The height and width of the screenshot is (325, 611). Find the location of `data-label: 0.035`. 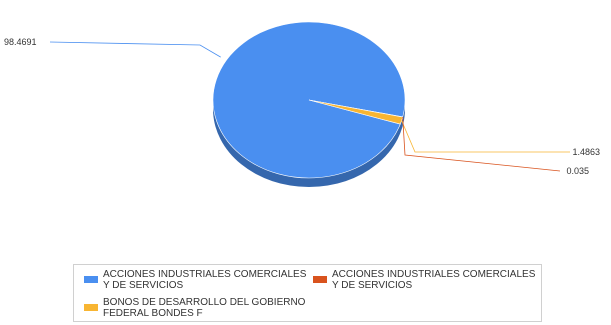

data-label: 0.035 is located at coordinates (577, 171).